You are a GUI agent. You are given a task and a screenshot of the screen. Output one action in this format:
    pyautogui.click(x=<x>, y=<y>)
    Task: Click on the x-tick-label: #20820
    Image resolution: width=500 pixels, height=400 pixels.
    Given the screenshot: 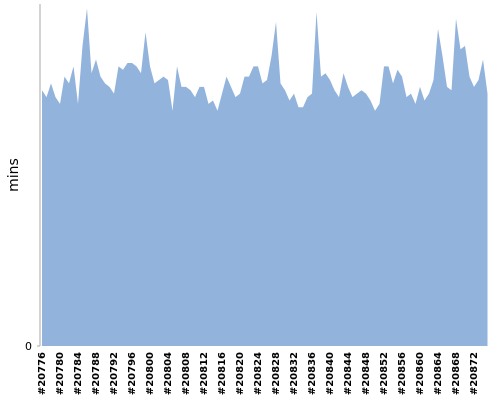 What is the action you would take?
    pyautogui.click(x=240, y=373)
    